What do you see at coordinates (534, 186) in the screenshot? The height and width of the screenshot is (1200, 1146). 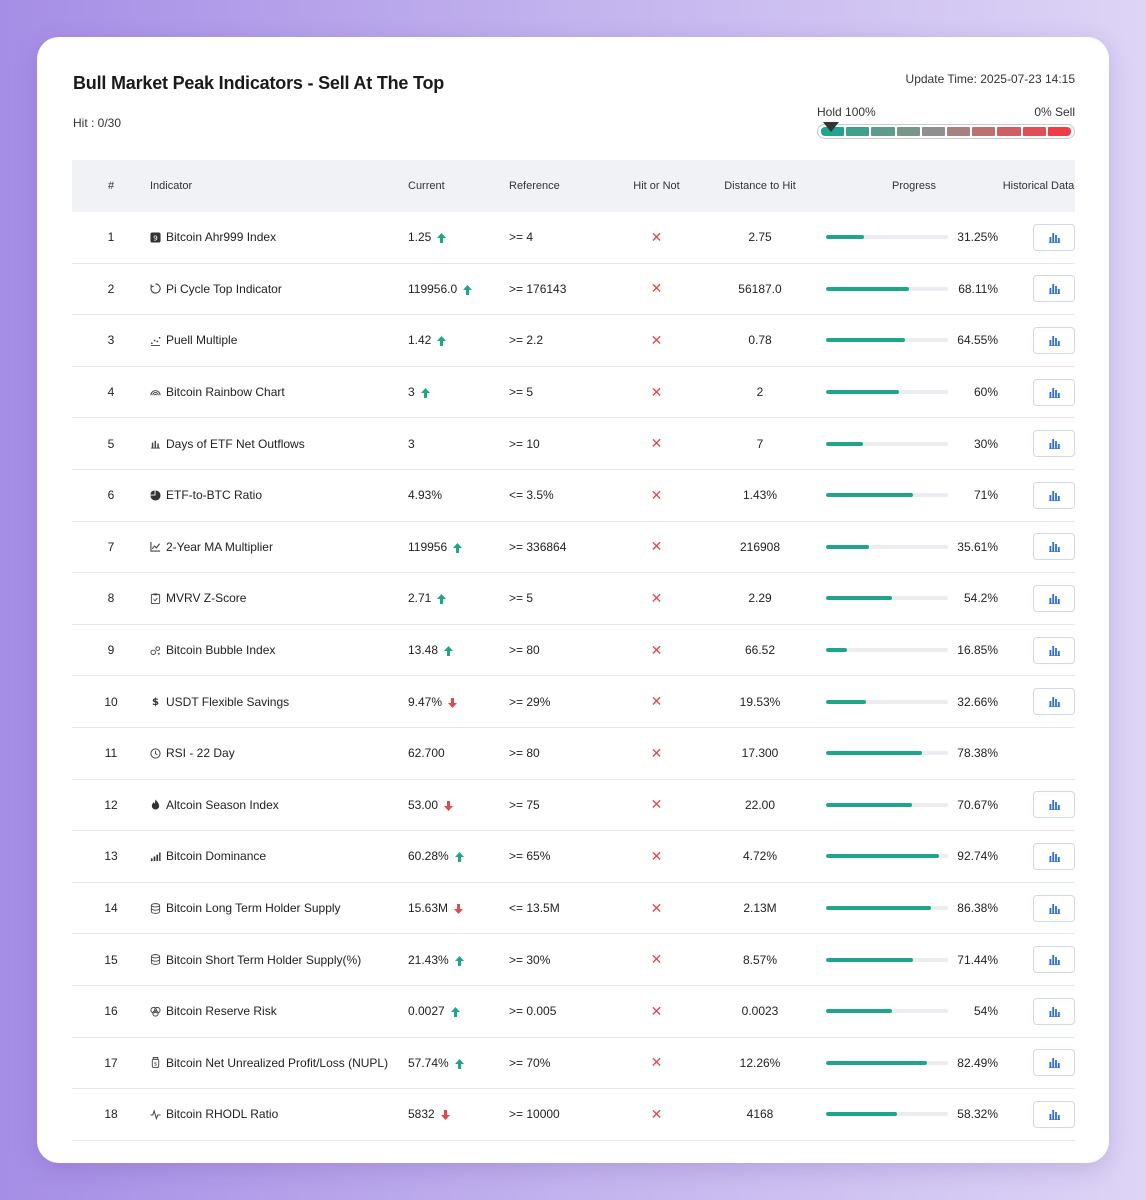 I see `header-reference: Reference` at bounding box center [534, 186].